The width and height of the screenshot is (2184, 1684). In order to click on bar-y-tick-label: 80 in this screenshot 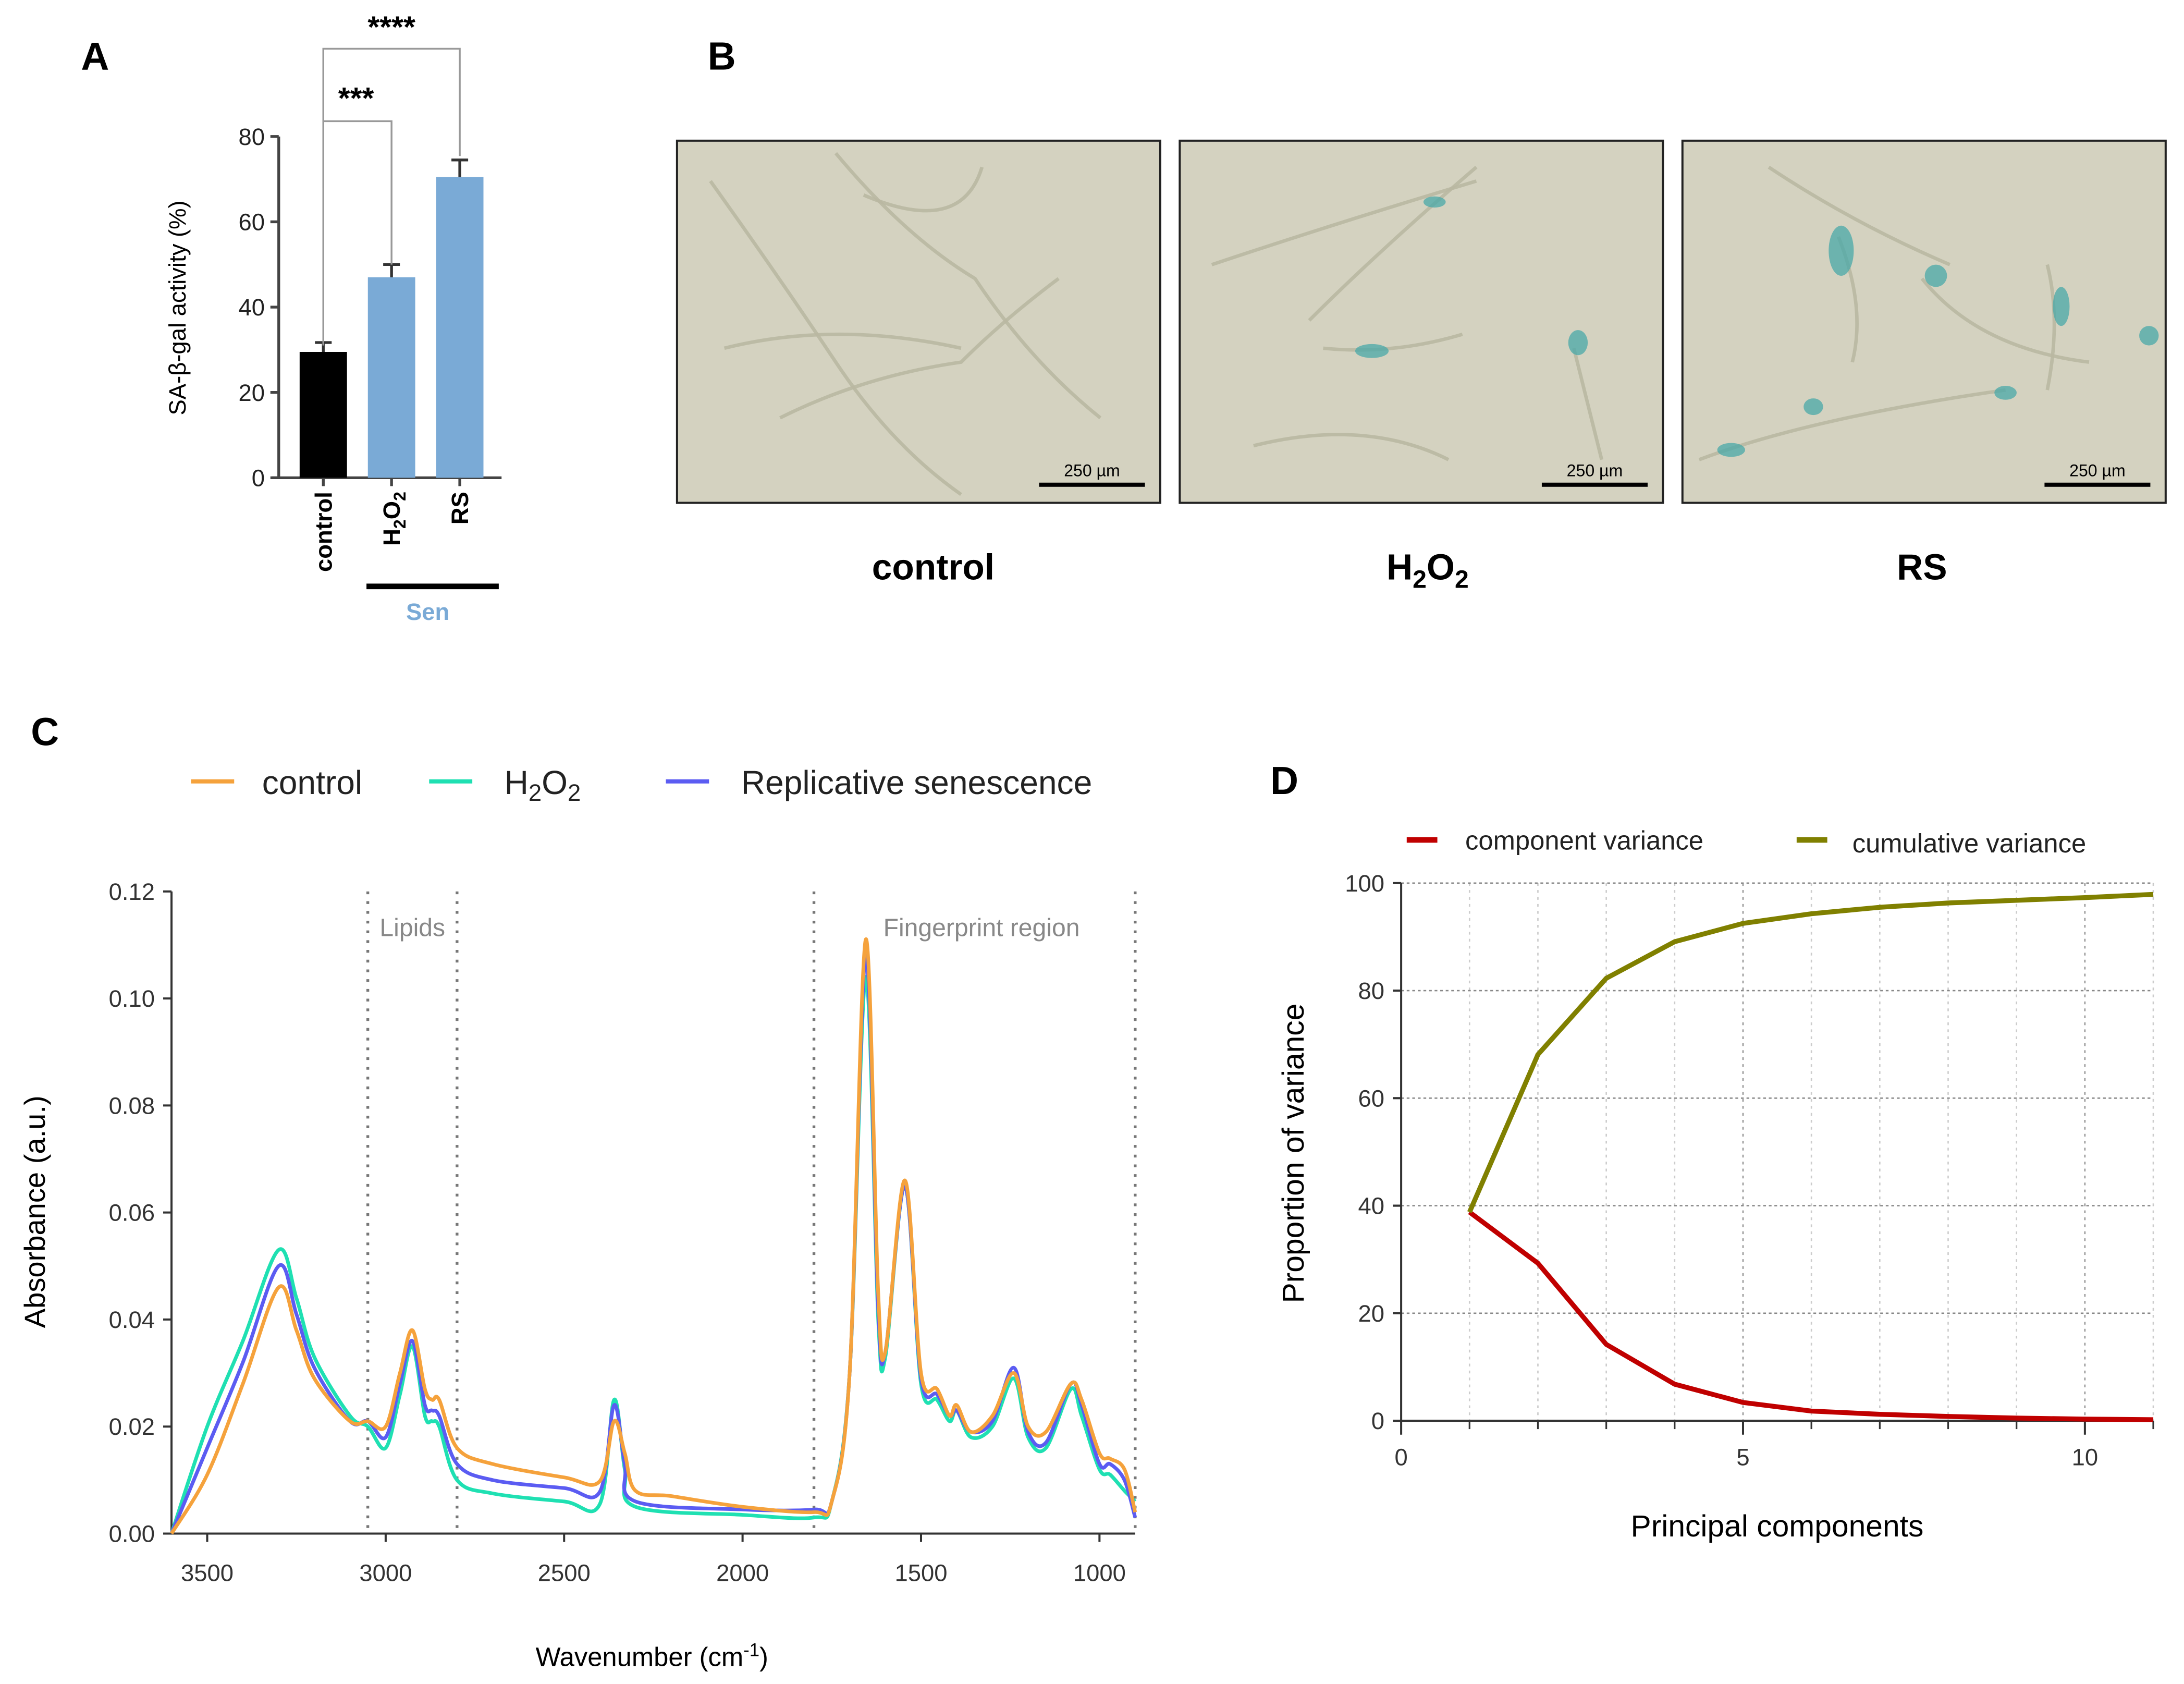, I will do `click(252, 137)`.